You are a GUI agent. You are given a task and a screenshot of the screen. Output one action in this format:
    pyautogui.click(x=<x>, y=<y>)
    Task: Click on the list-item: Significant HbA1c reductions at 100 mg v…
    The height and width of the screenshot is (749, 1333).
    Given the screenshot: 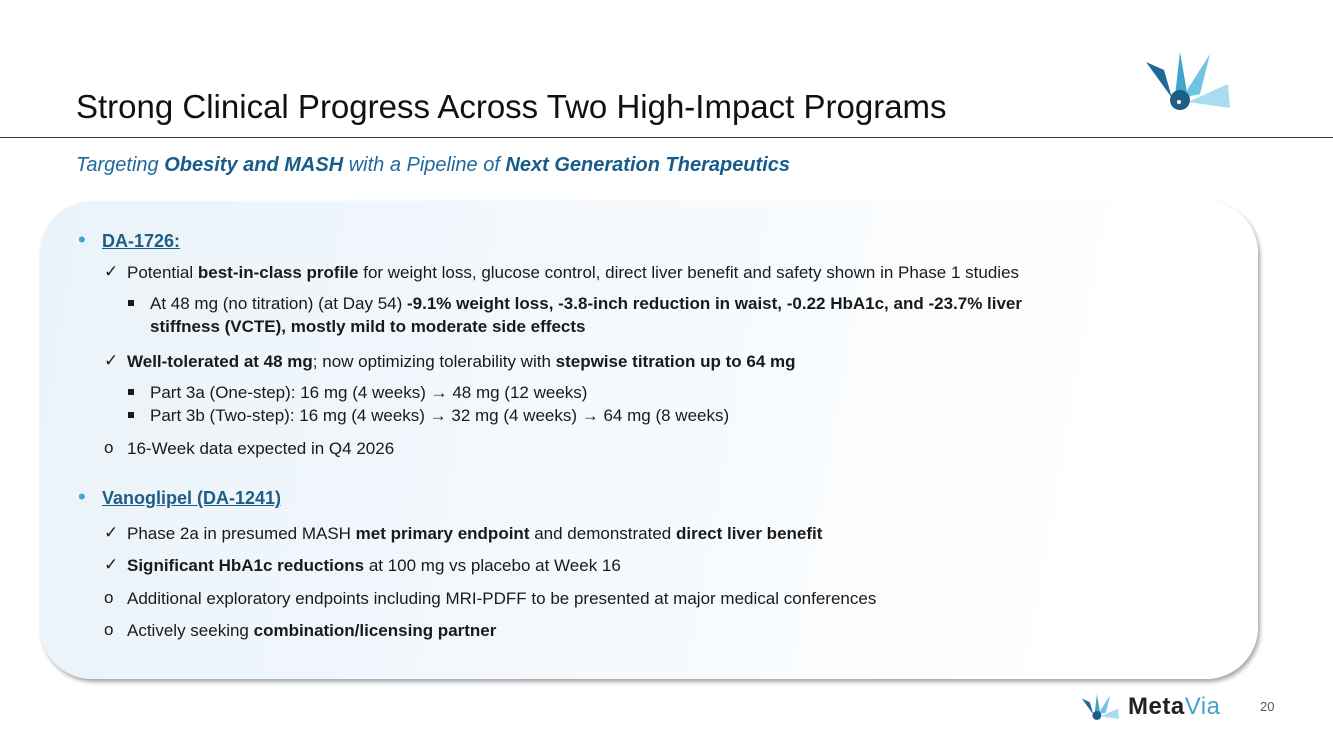 What is the action you would take?
    pyautogui.click(x=374, y=565)
    